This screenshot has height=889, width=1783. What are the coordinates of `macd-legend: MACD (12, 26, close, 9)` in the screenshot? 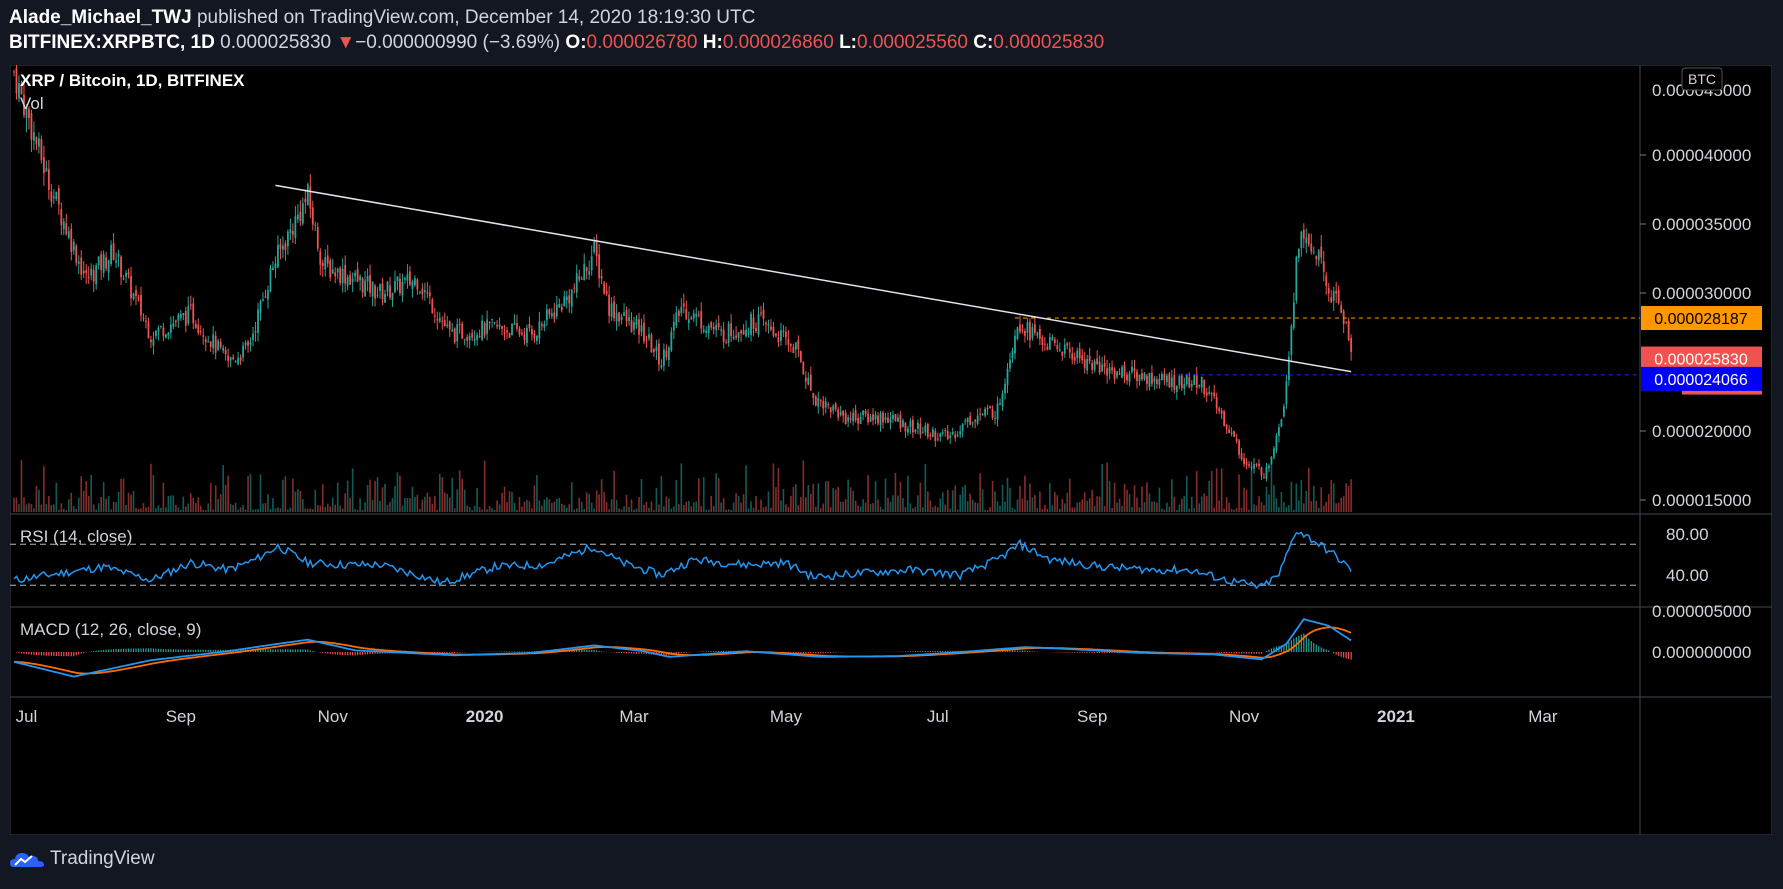 It's located at (110, 629).